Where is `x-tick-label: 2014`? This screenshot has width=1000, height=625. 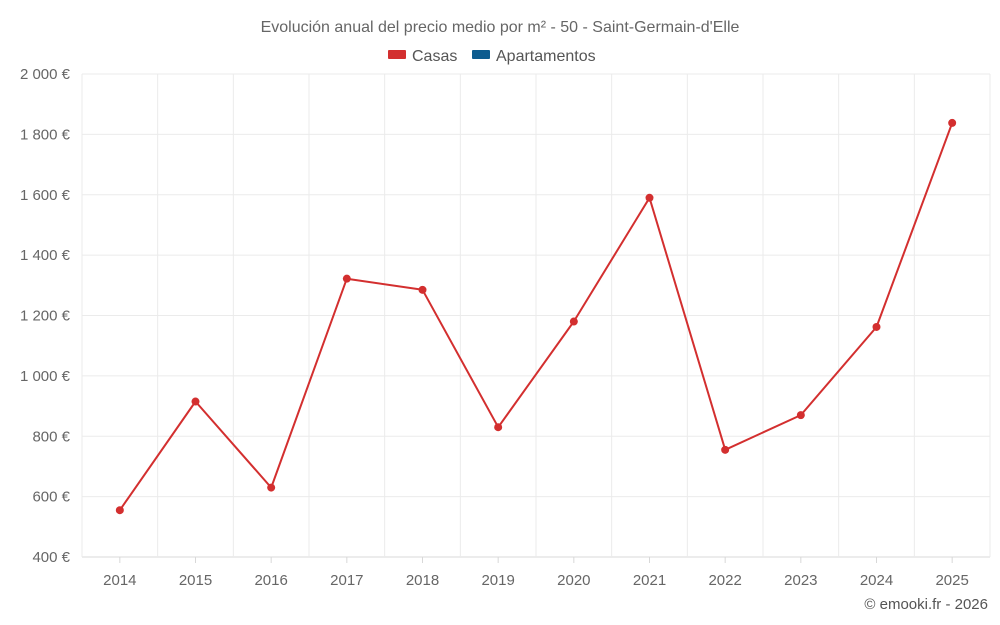 x-tick-label: 2014 is located at coordinates (119, 580).